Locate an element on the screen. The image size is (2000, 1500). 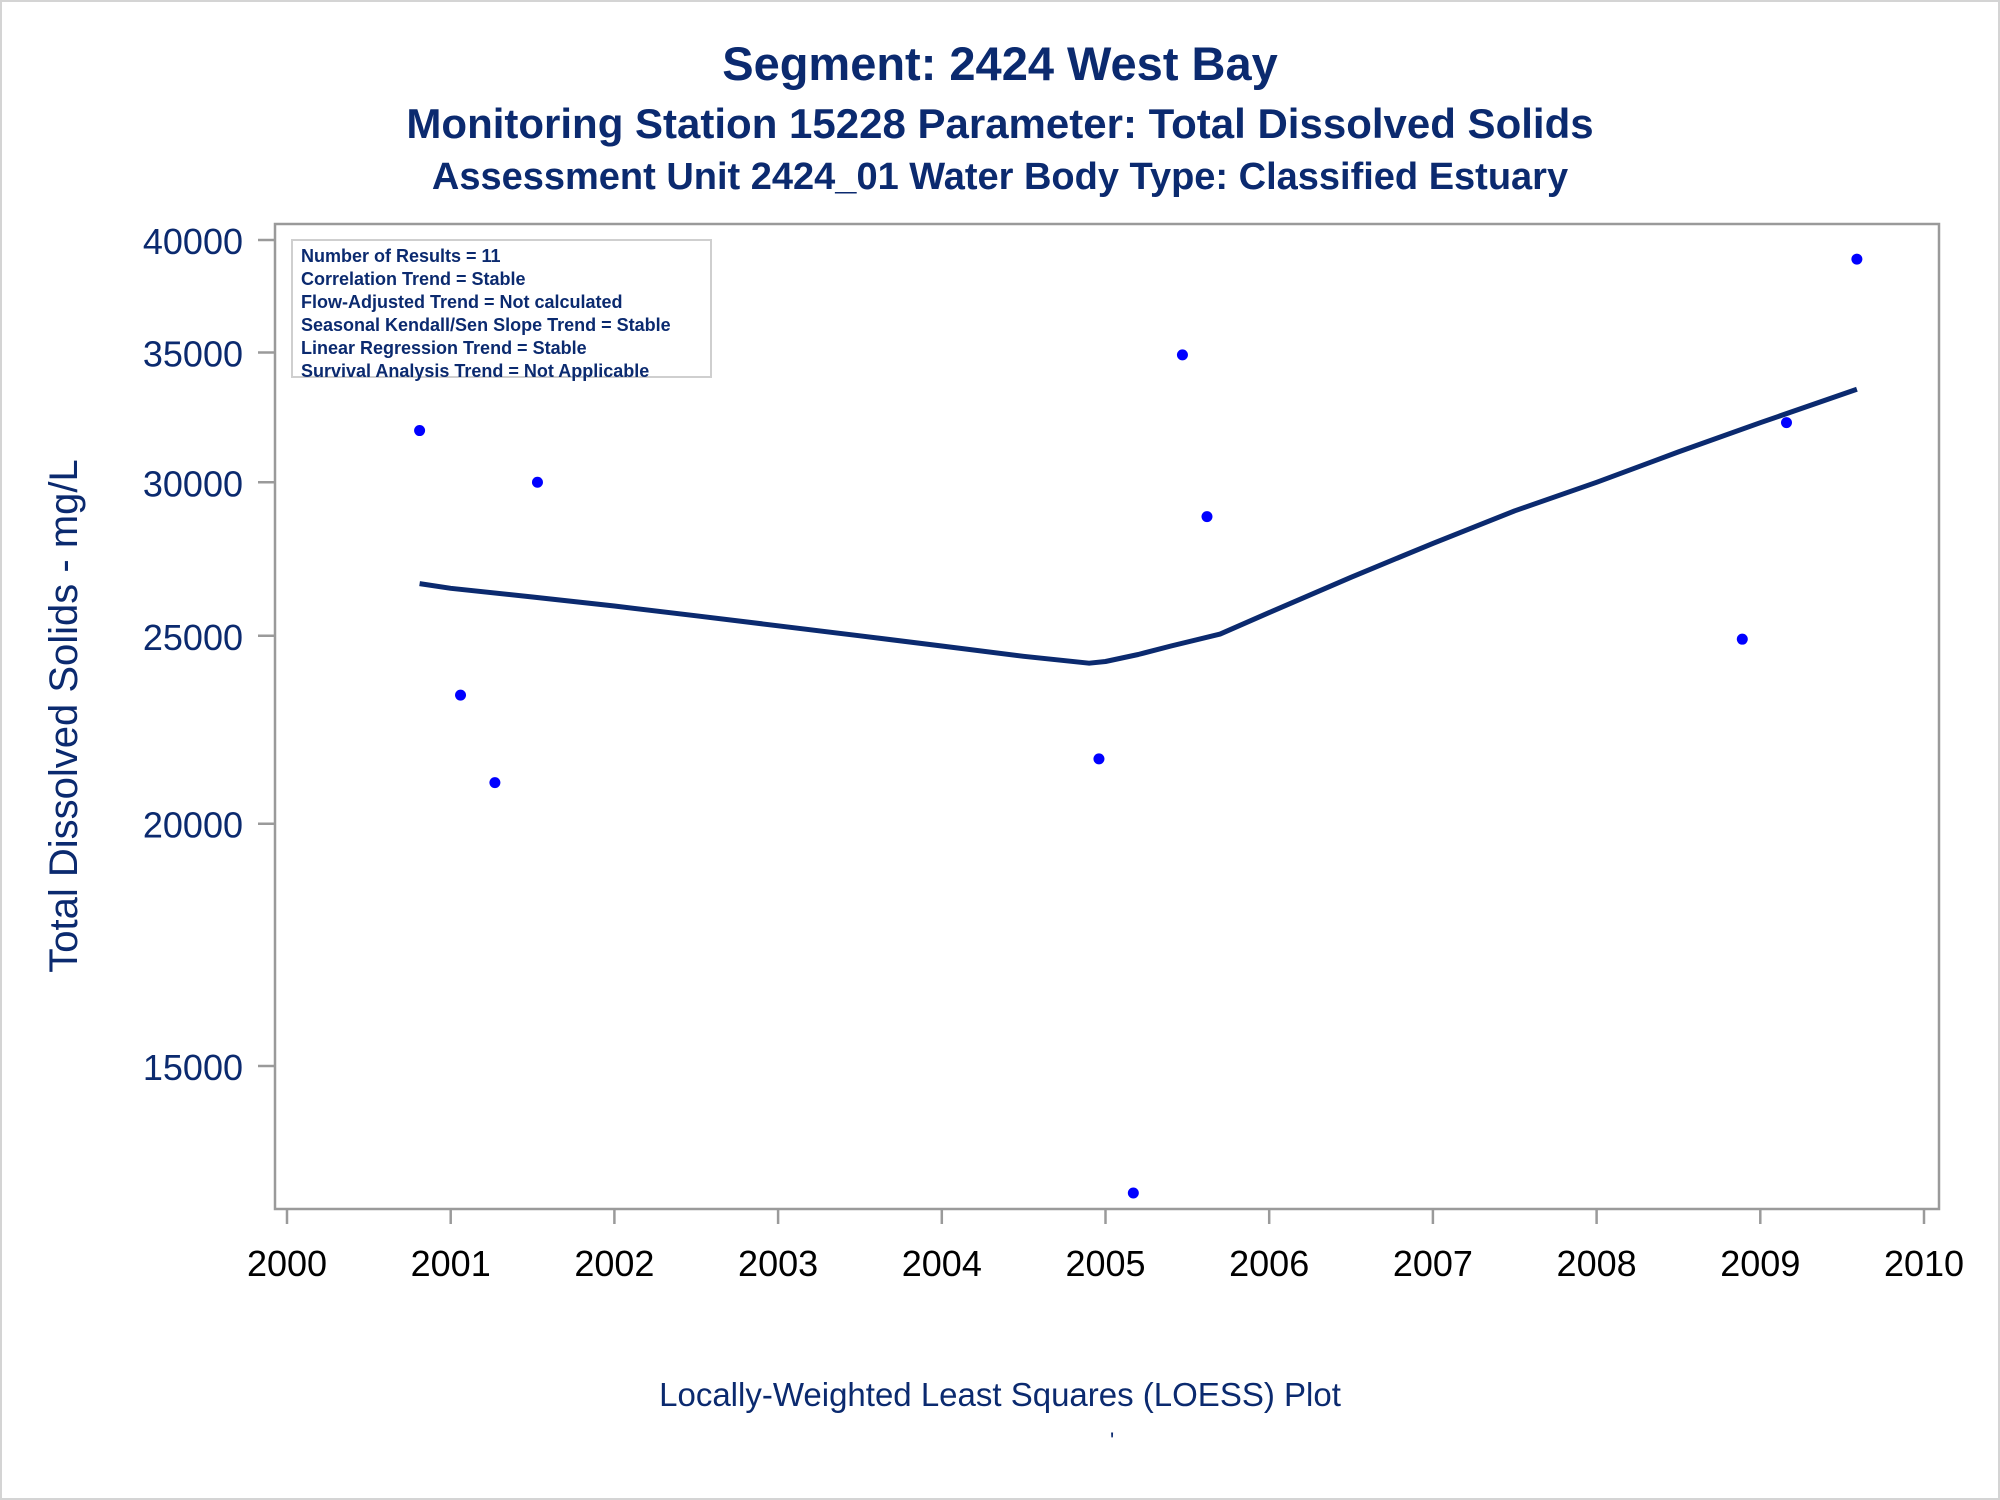
stat-correlation-trend: Correlation Trend = Stable is located at coordinates (413, 279).